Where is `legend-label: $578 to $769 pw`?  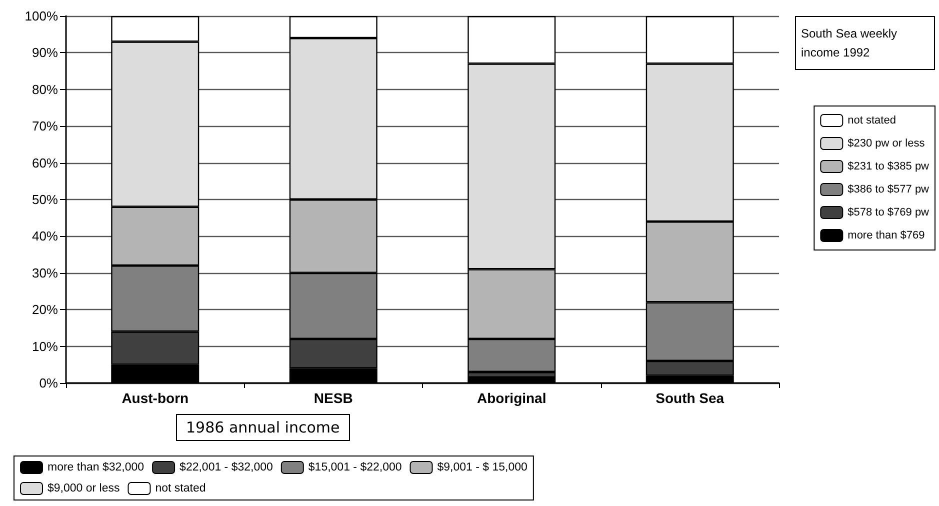
legend-label: $578 to $769 pw is located at coordinates (889, 212).